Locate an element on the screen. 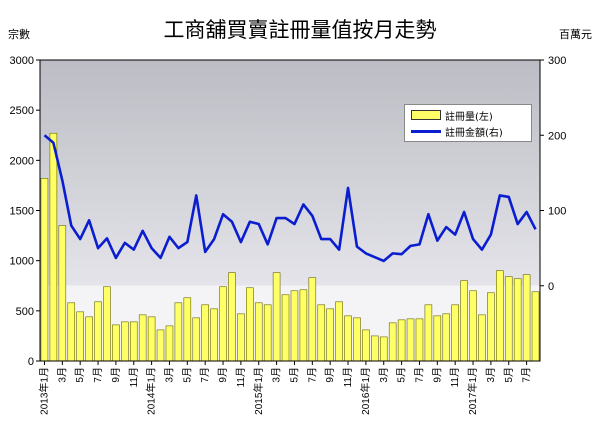  legend-item-bars: 註冊量(左) is located at coordinates (452, 115).